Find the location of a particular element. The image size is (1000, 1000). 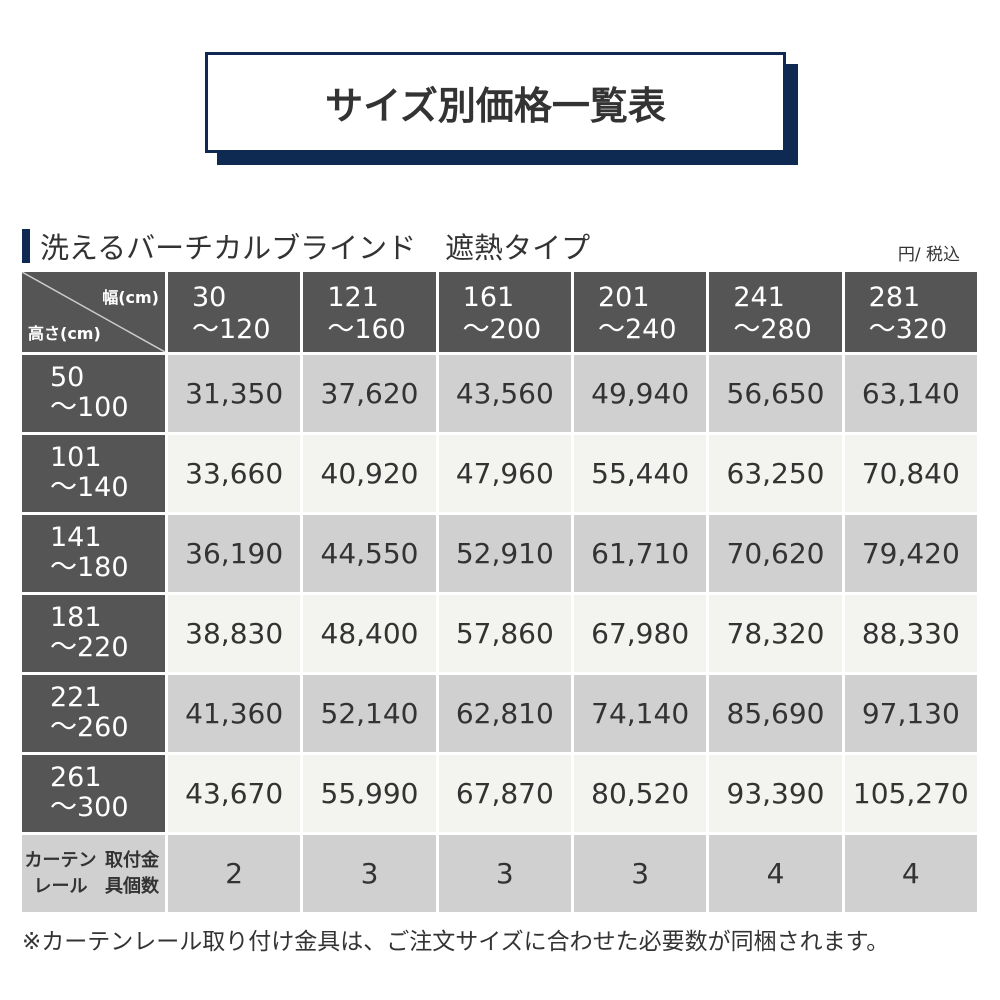

column-header: 241 ～280 is located at coordinates (775, 312).